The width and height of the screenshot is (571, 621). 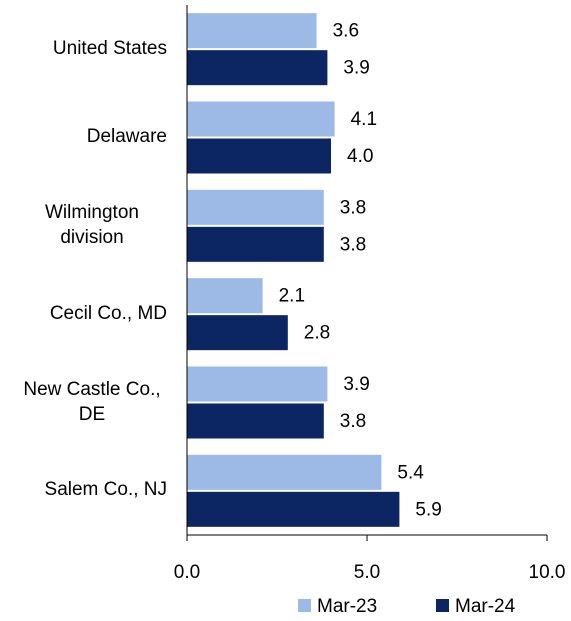 I want to click on category-text: Cecil Co., MD, so click(x=108, y=313).